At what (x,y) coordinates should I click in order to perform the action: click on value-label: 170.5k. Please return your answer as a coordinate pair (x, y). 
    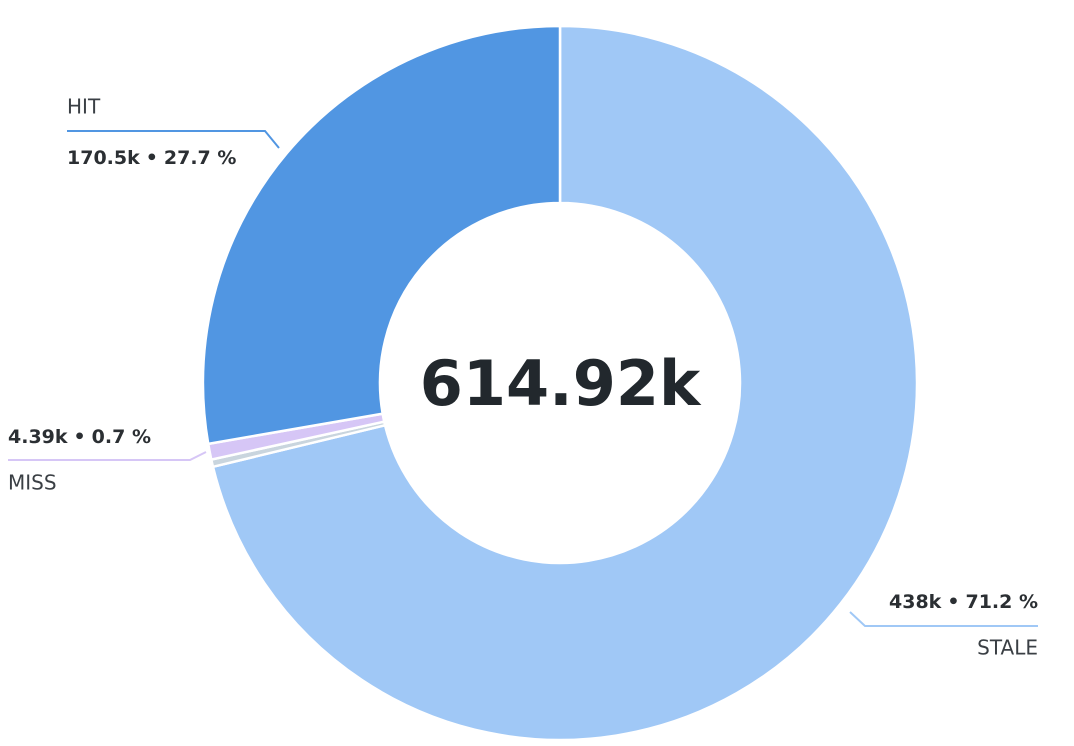
    Looking at the image, I should click on (103, 158).